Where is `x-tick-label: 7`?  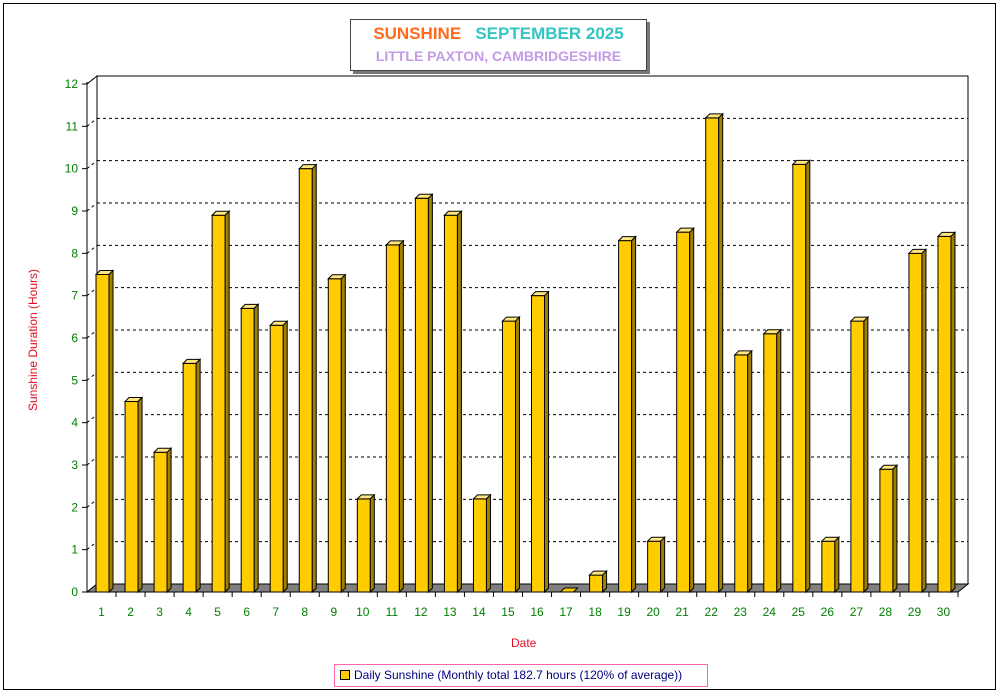 x-tick-label: 7 is located at coordinates (275, 612).